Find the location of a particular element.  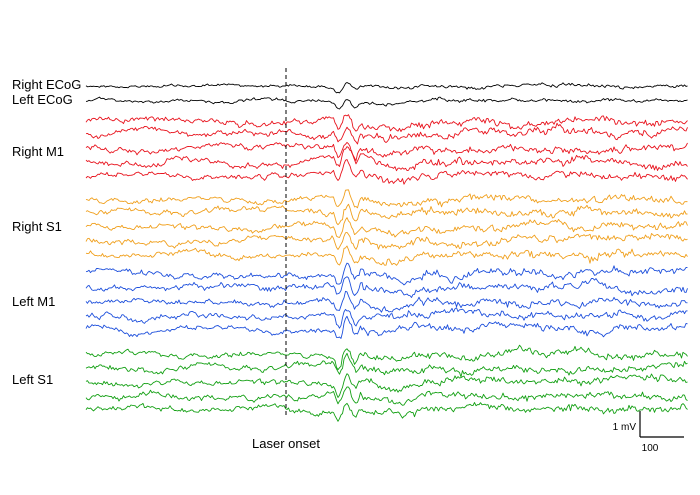

group-label-right-m1: Right M1 is located at coordinates (38, 151).